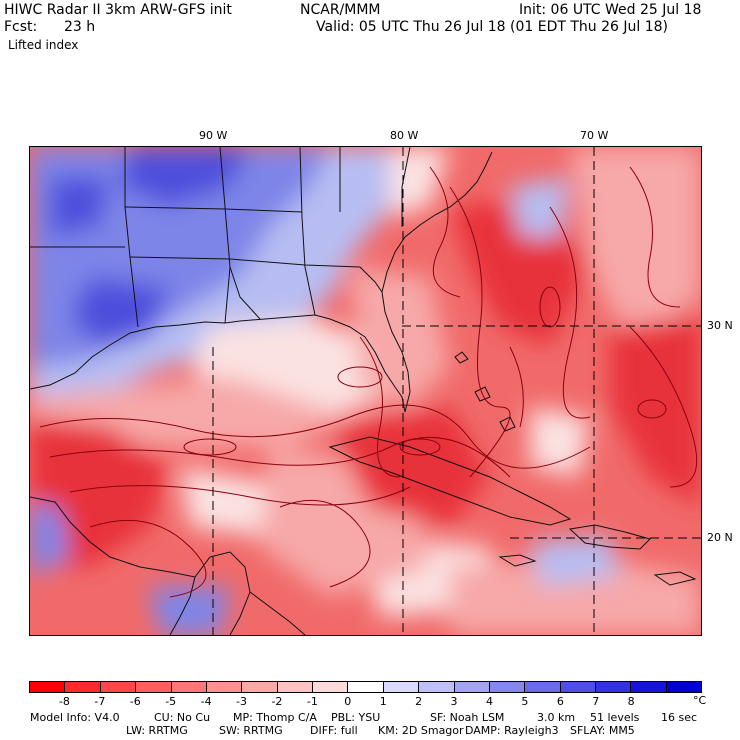 This screenshot has height=740, width=740. I want to click on lon-label-80w: 80 W, so click(404, 135).